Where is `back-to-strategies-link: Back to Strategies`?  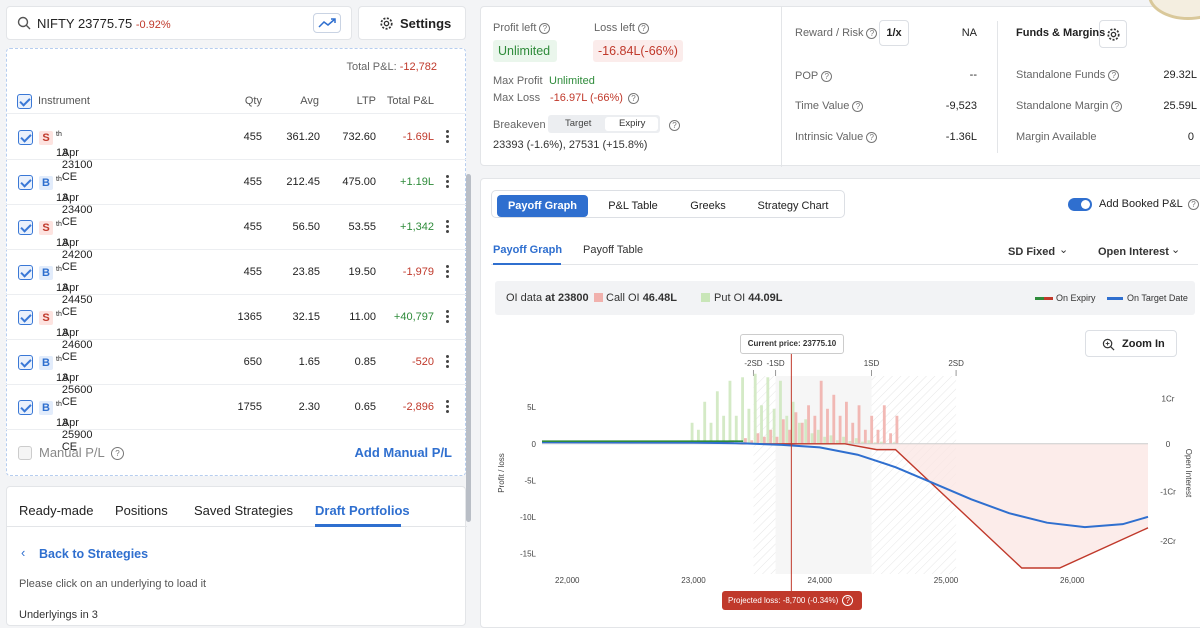 back-to-strategies-link: Back to Strategies is located at coordinates (94, 554).